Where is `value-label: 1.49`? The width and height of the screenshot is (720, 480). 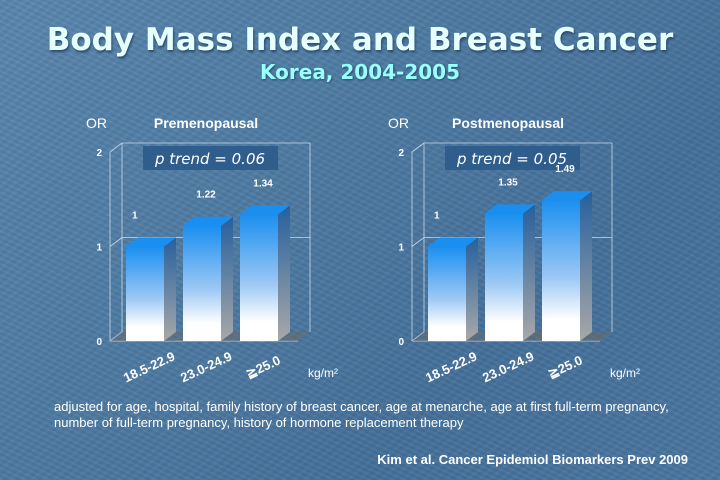
value-label: 1.49 is located at coordinates (565, 169).